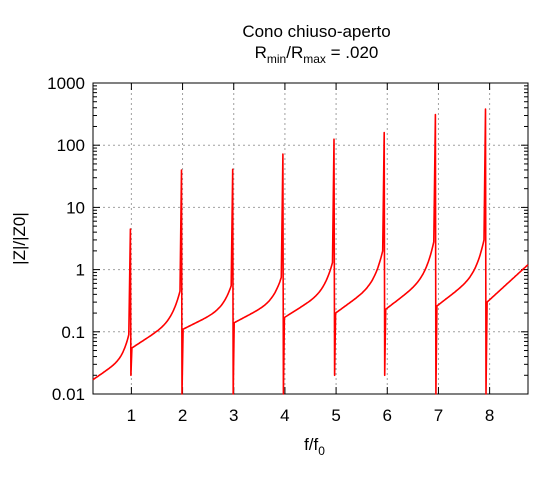  I want to click on y-tick-label: 0.01, so click(68, 394).